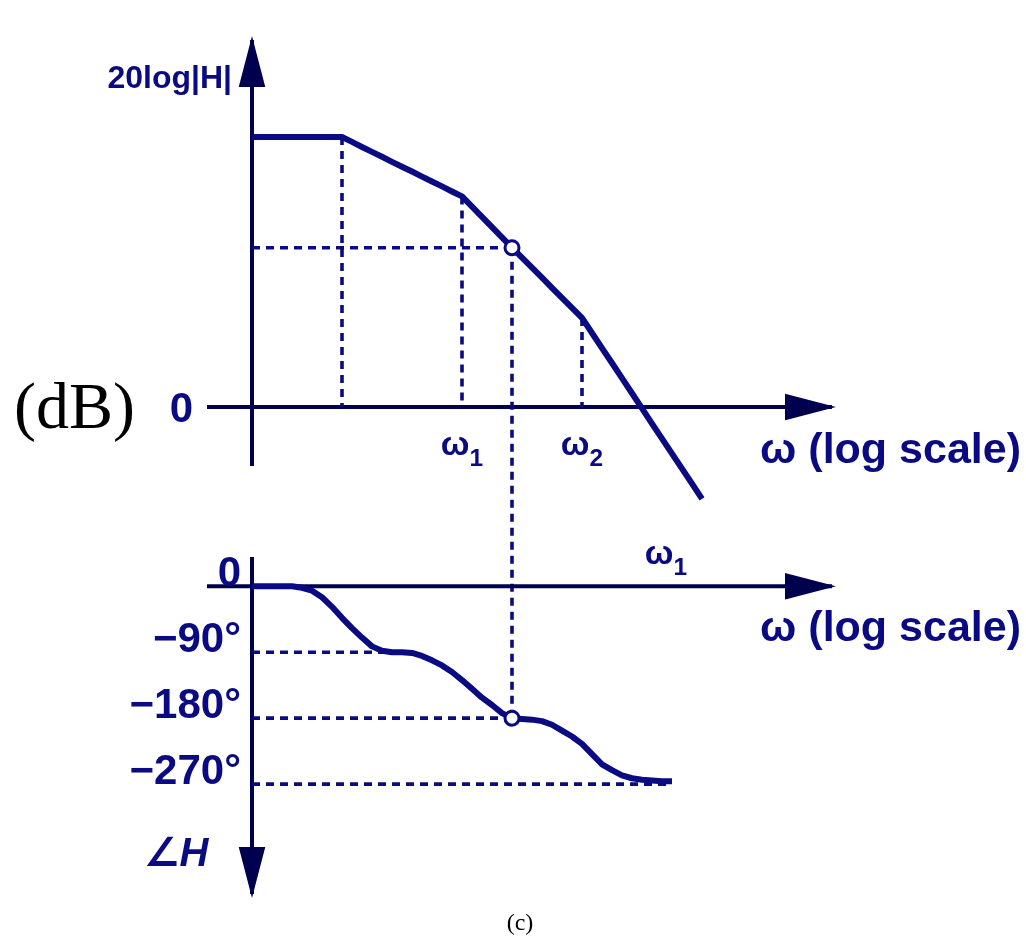  Describe the element at coordinates (582, 447) in the screenshot. I see `x-tick-label: ω$_{2}$` at that location.